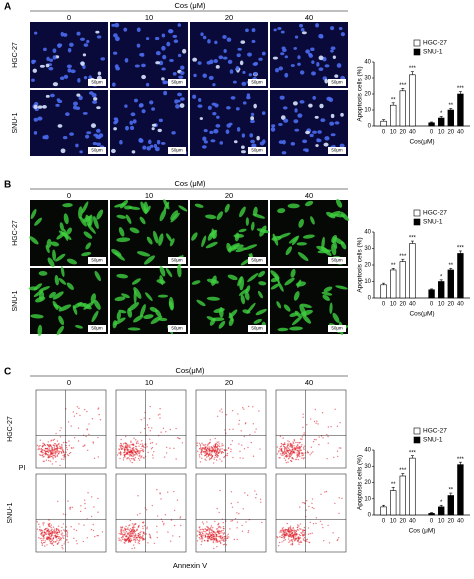 Image resolution: width=474 pixels, height=579 pixels. Describe the element at coordinates (435, 431) in the screenshot. I see `legend-label: HGC-27` at that location.